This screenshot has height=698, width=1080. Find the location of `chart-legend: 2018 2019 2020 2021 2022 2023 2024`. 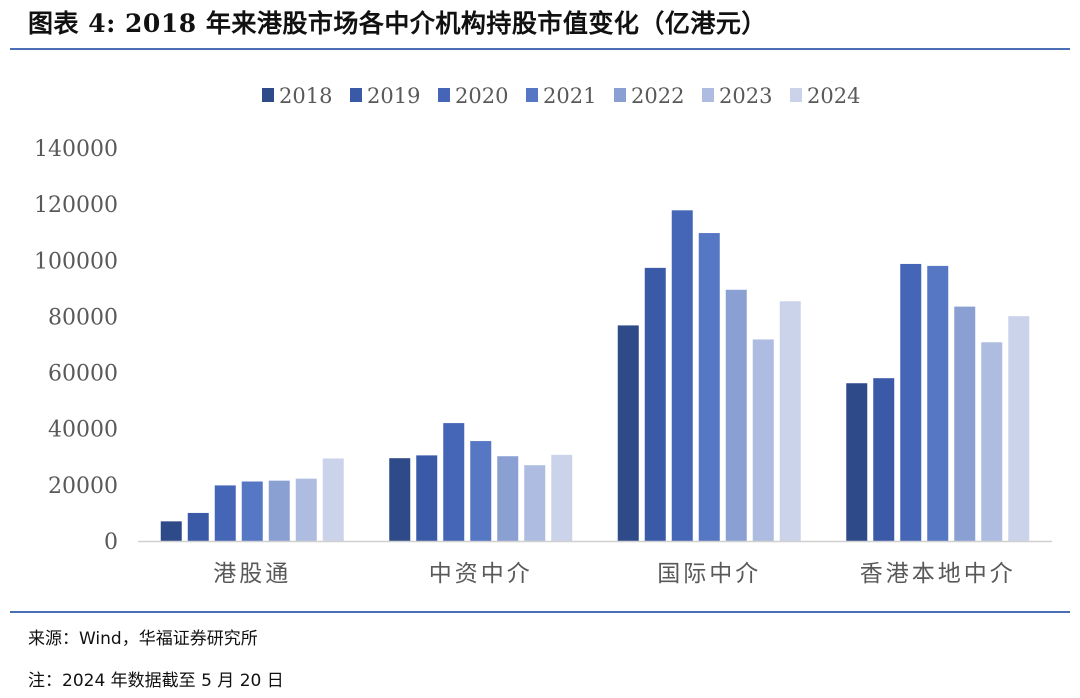

chart-legend: 2018 2019 2020 2021 2022 2023 2024 is located at coordinates (561, 96).